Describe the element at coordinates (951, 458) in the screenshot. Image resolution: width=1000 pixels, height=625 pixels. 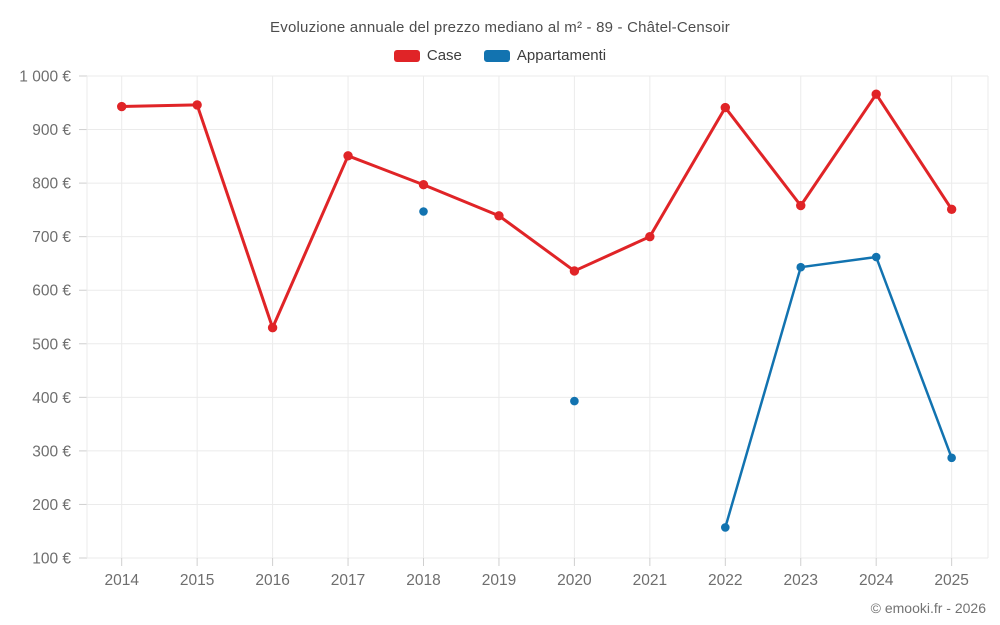
I see `point-appartamenti-2025` at that location.